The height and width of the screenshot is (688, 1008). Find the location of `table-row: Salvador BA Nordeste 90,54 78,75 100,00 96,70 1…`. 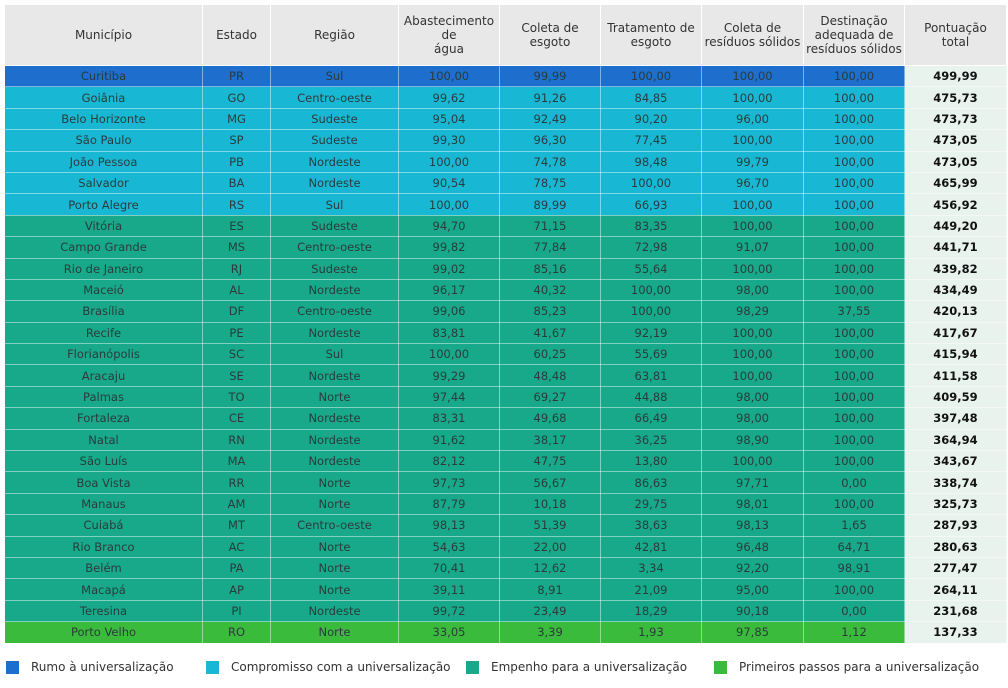

table-row: Salvador BA Nordeste 90,54 78,75 100,00 96,70 1… is located at coordinates (505, 183).